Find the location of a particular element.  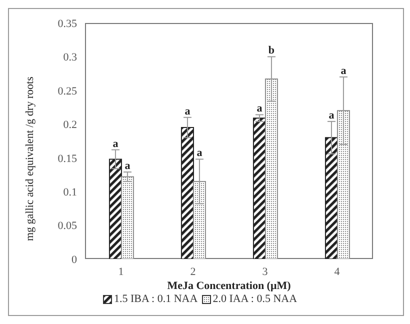

y-tick-label: 0.1 is located at coordinates (70, 192).